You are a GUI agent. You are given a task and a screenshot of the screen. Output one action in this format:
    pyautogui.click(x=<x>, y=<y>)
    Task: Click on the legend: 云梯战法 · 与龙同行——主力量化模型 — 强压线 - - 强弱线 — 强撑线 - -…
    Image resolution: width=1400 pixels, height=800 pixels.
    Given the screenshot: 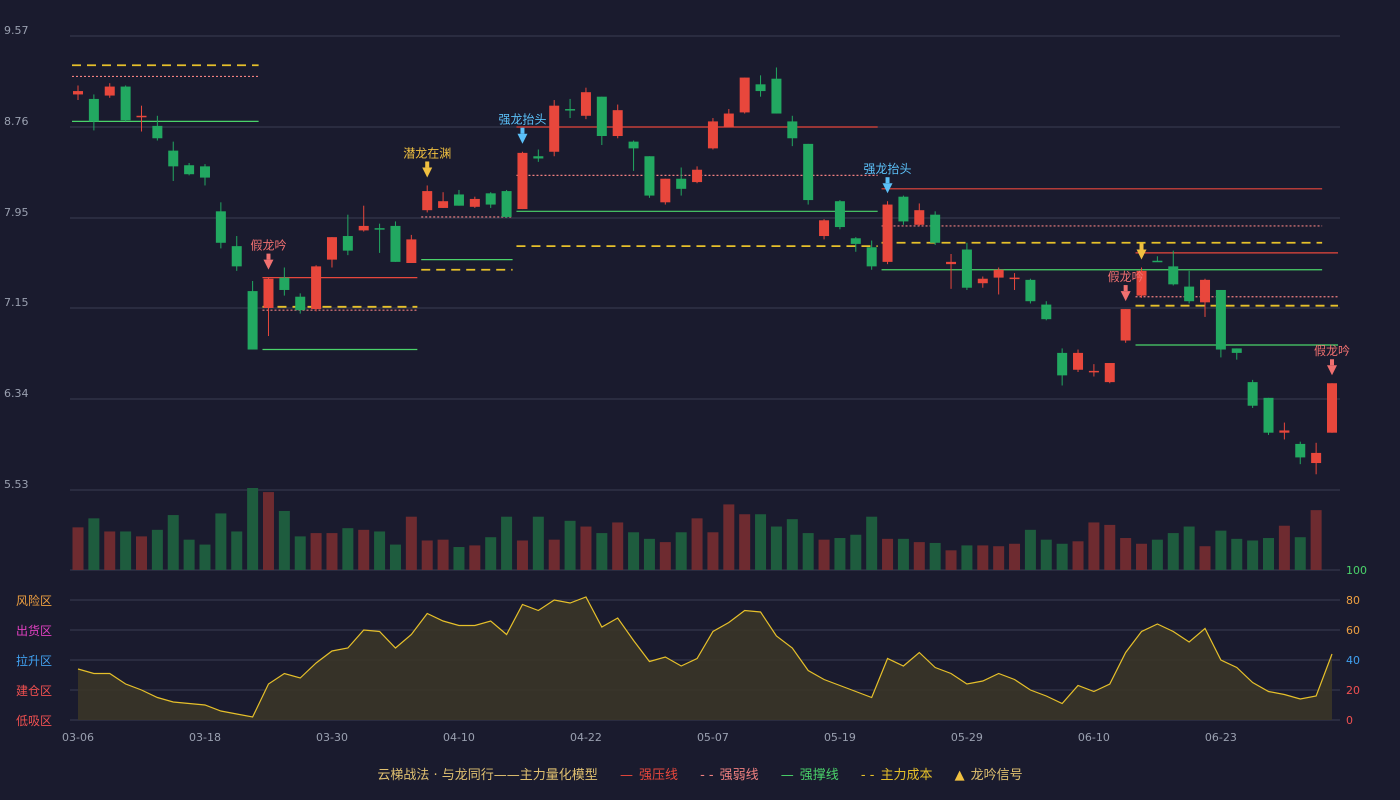 What is the action you would take?
    pyautogui.click(x=700, y=773)
    